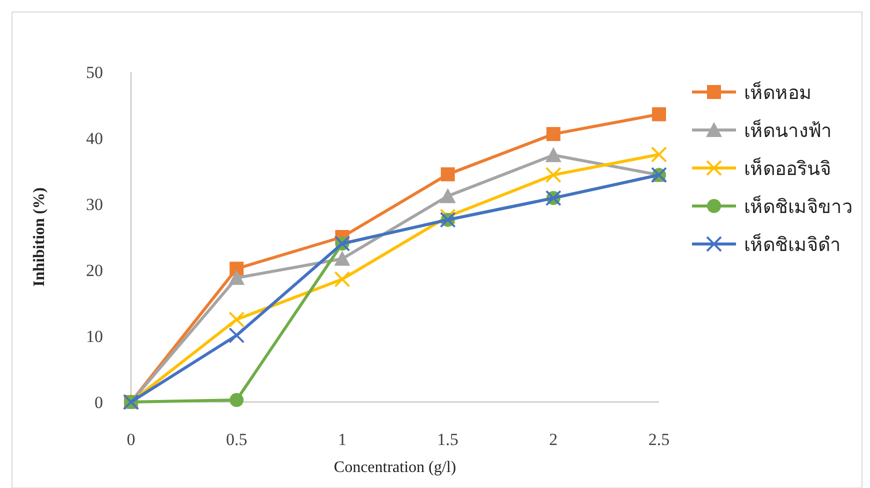 The height and width of the screenshot is (488, 870). I want to click on x-tick-label: 2.5, so click(659, 439).